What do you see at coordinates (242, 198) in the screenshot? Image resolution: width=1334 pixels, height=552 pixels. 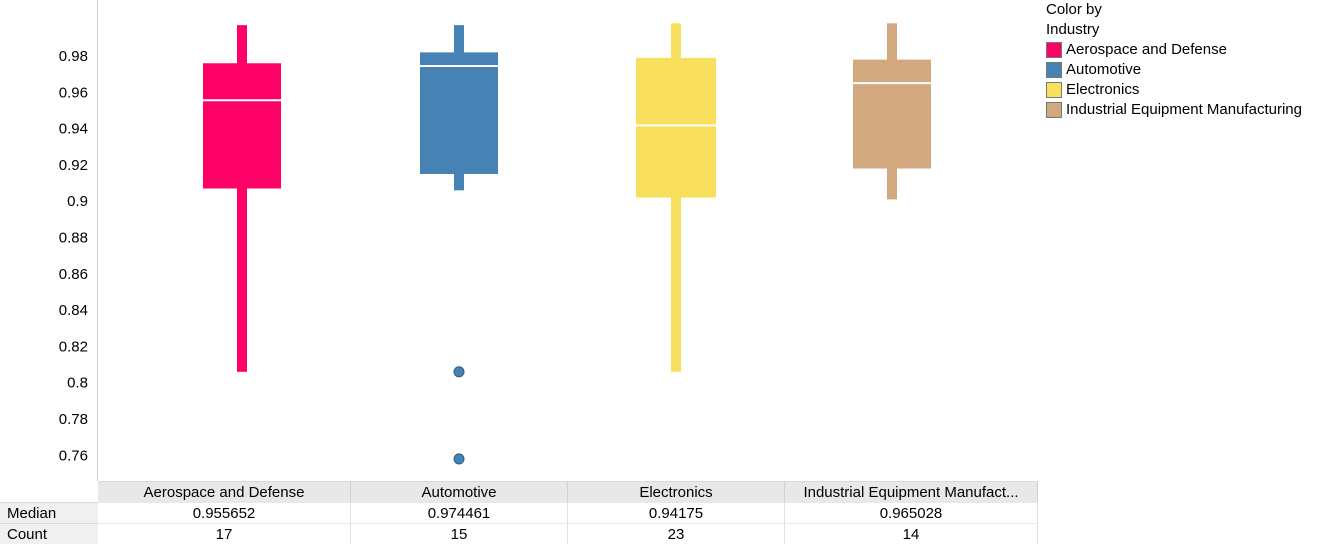 I see `whisker` at bounding box center [242, 198].